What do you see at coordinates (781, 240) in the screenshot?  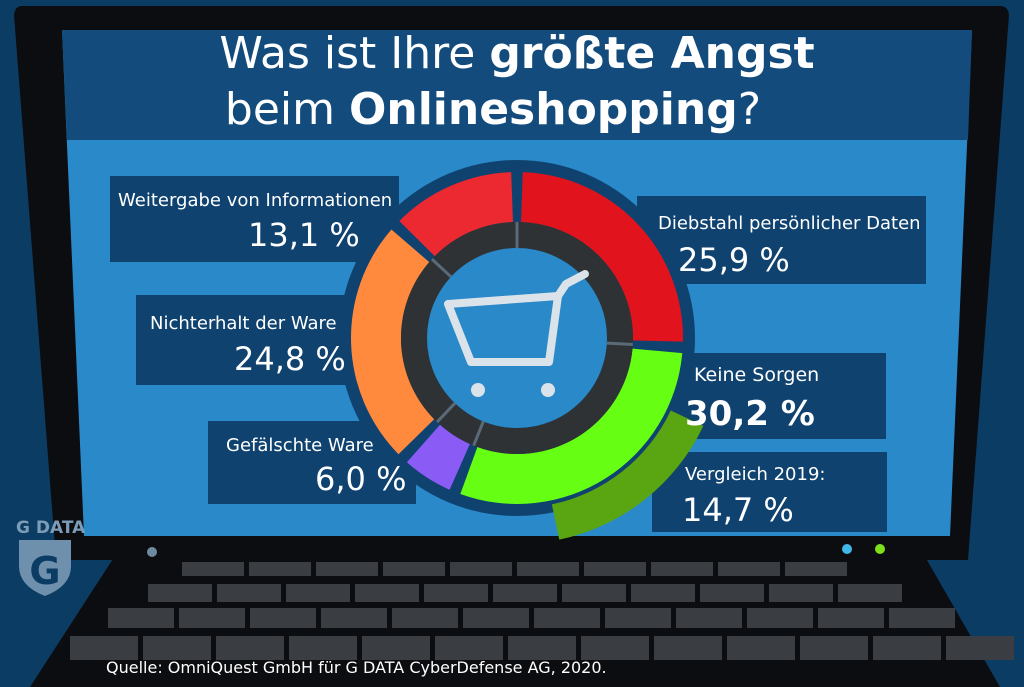 I see `label-box-diebstahl` at bounding box center [781, 240].